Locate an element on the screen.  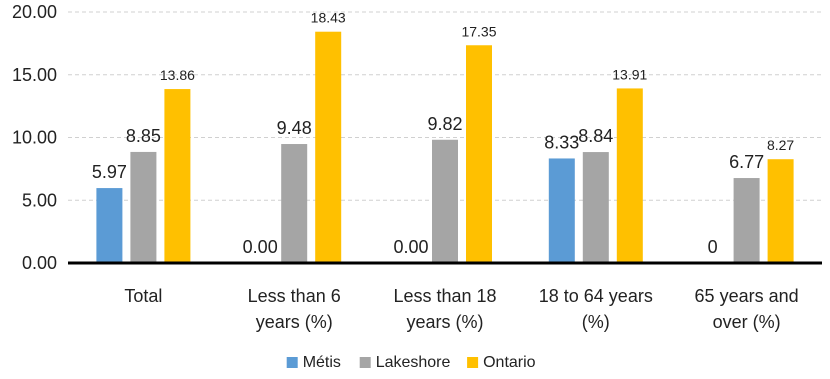
data-label: 8.84 is located at coordinates (595, 136).